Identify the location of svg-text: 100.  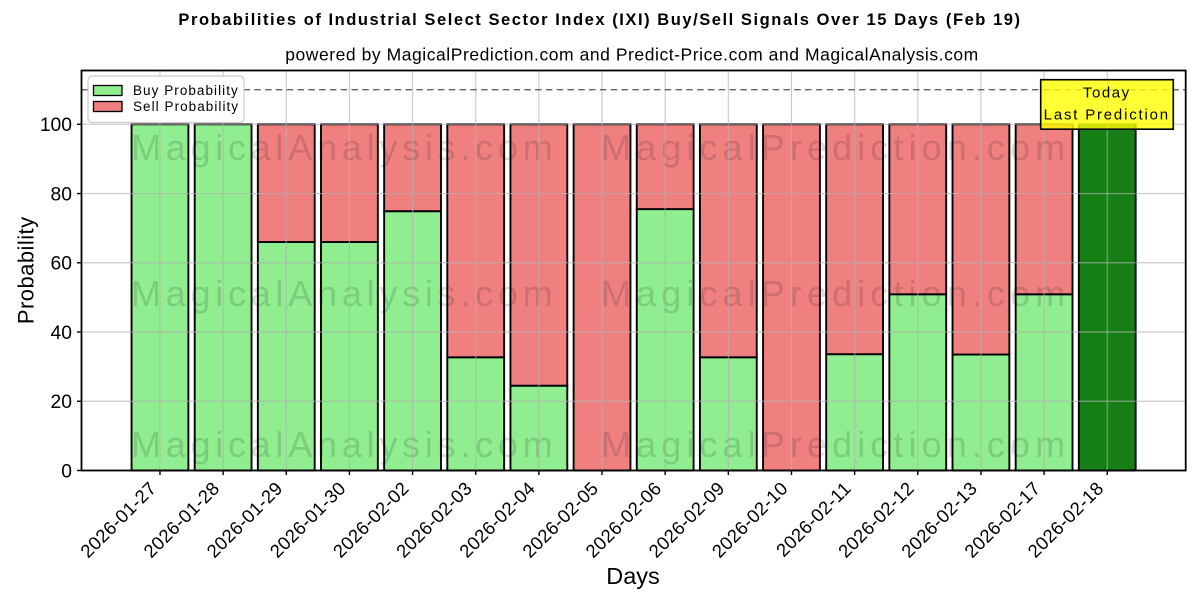
(56, 125).